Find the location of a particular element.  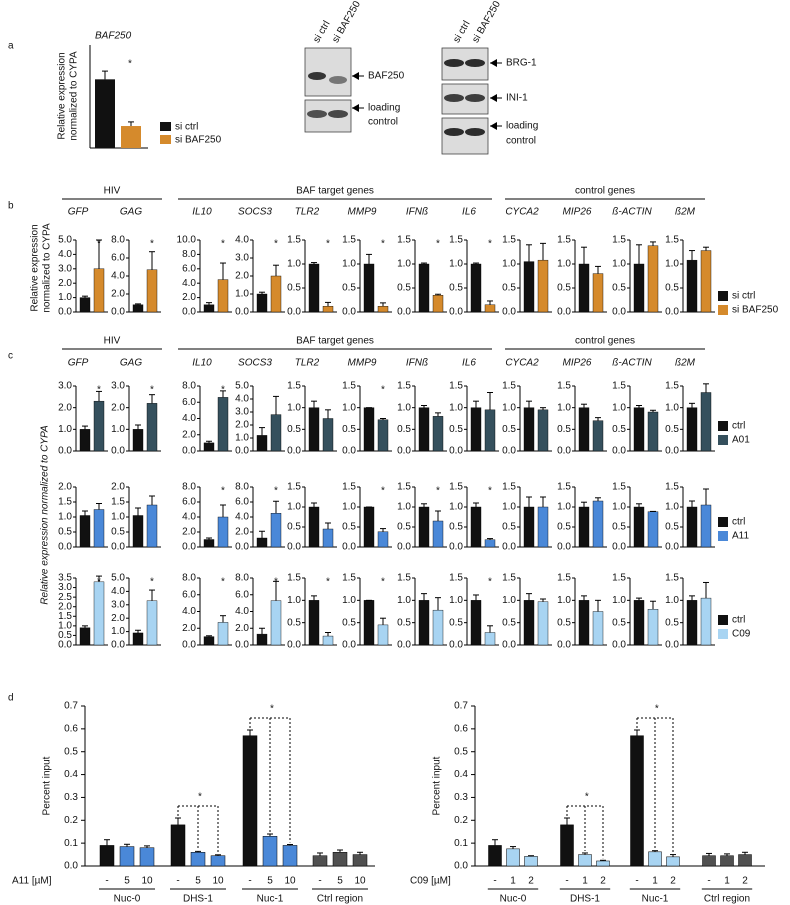

y-tick-label: 5.0 is located at coordinates (65, 240).